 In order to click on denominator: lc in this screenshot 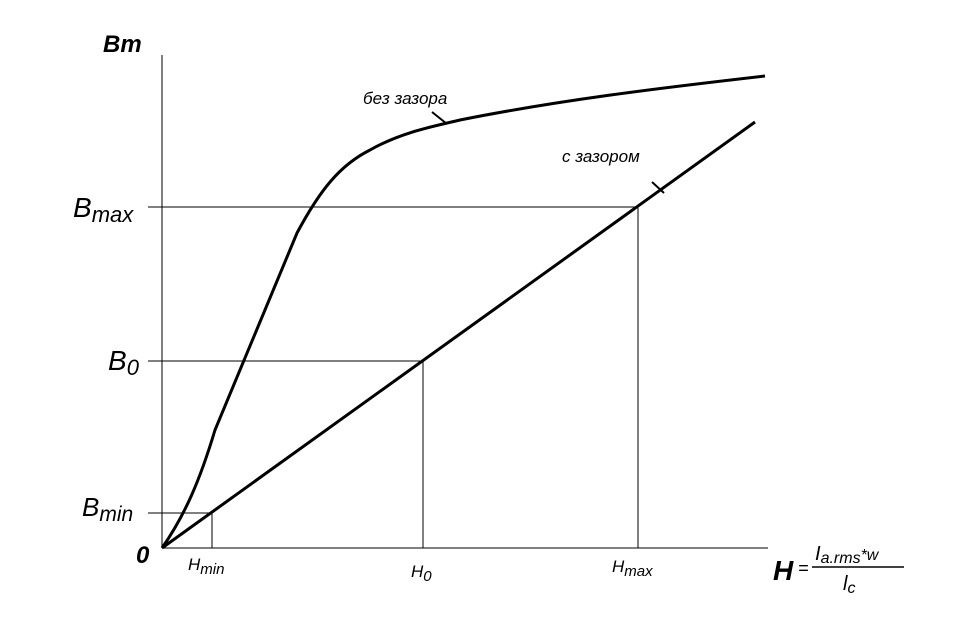, I will do `click(849, 585)`.